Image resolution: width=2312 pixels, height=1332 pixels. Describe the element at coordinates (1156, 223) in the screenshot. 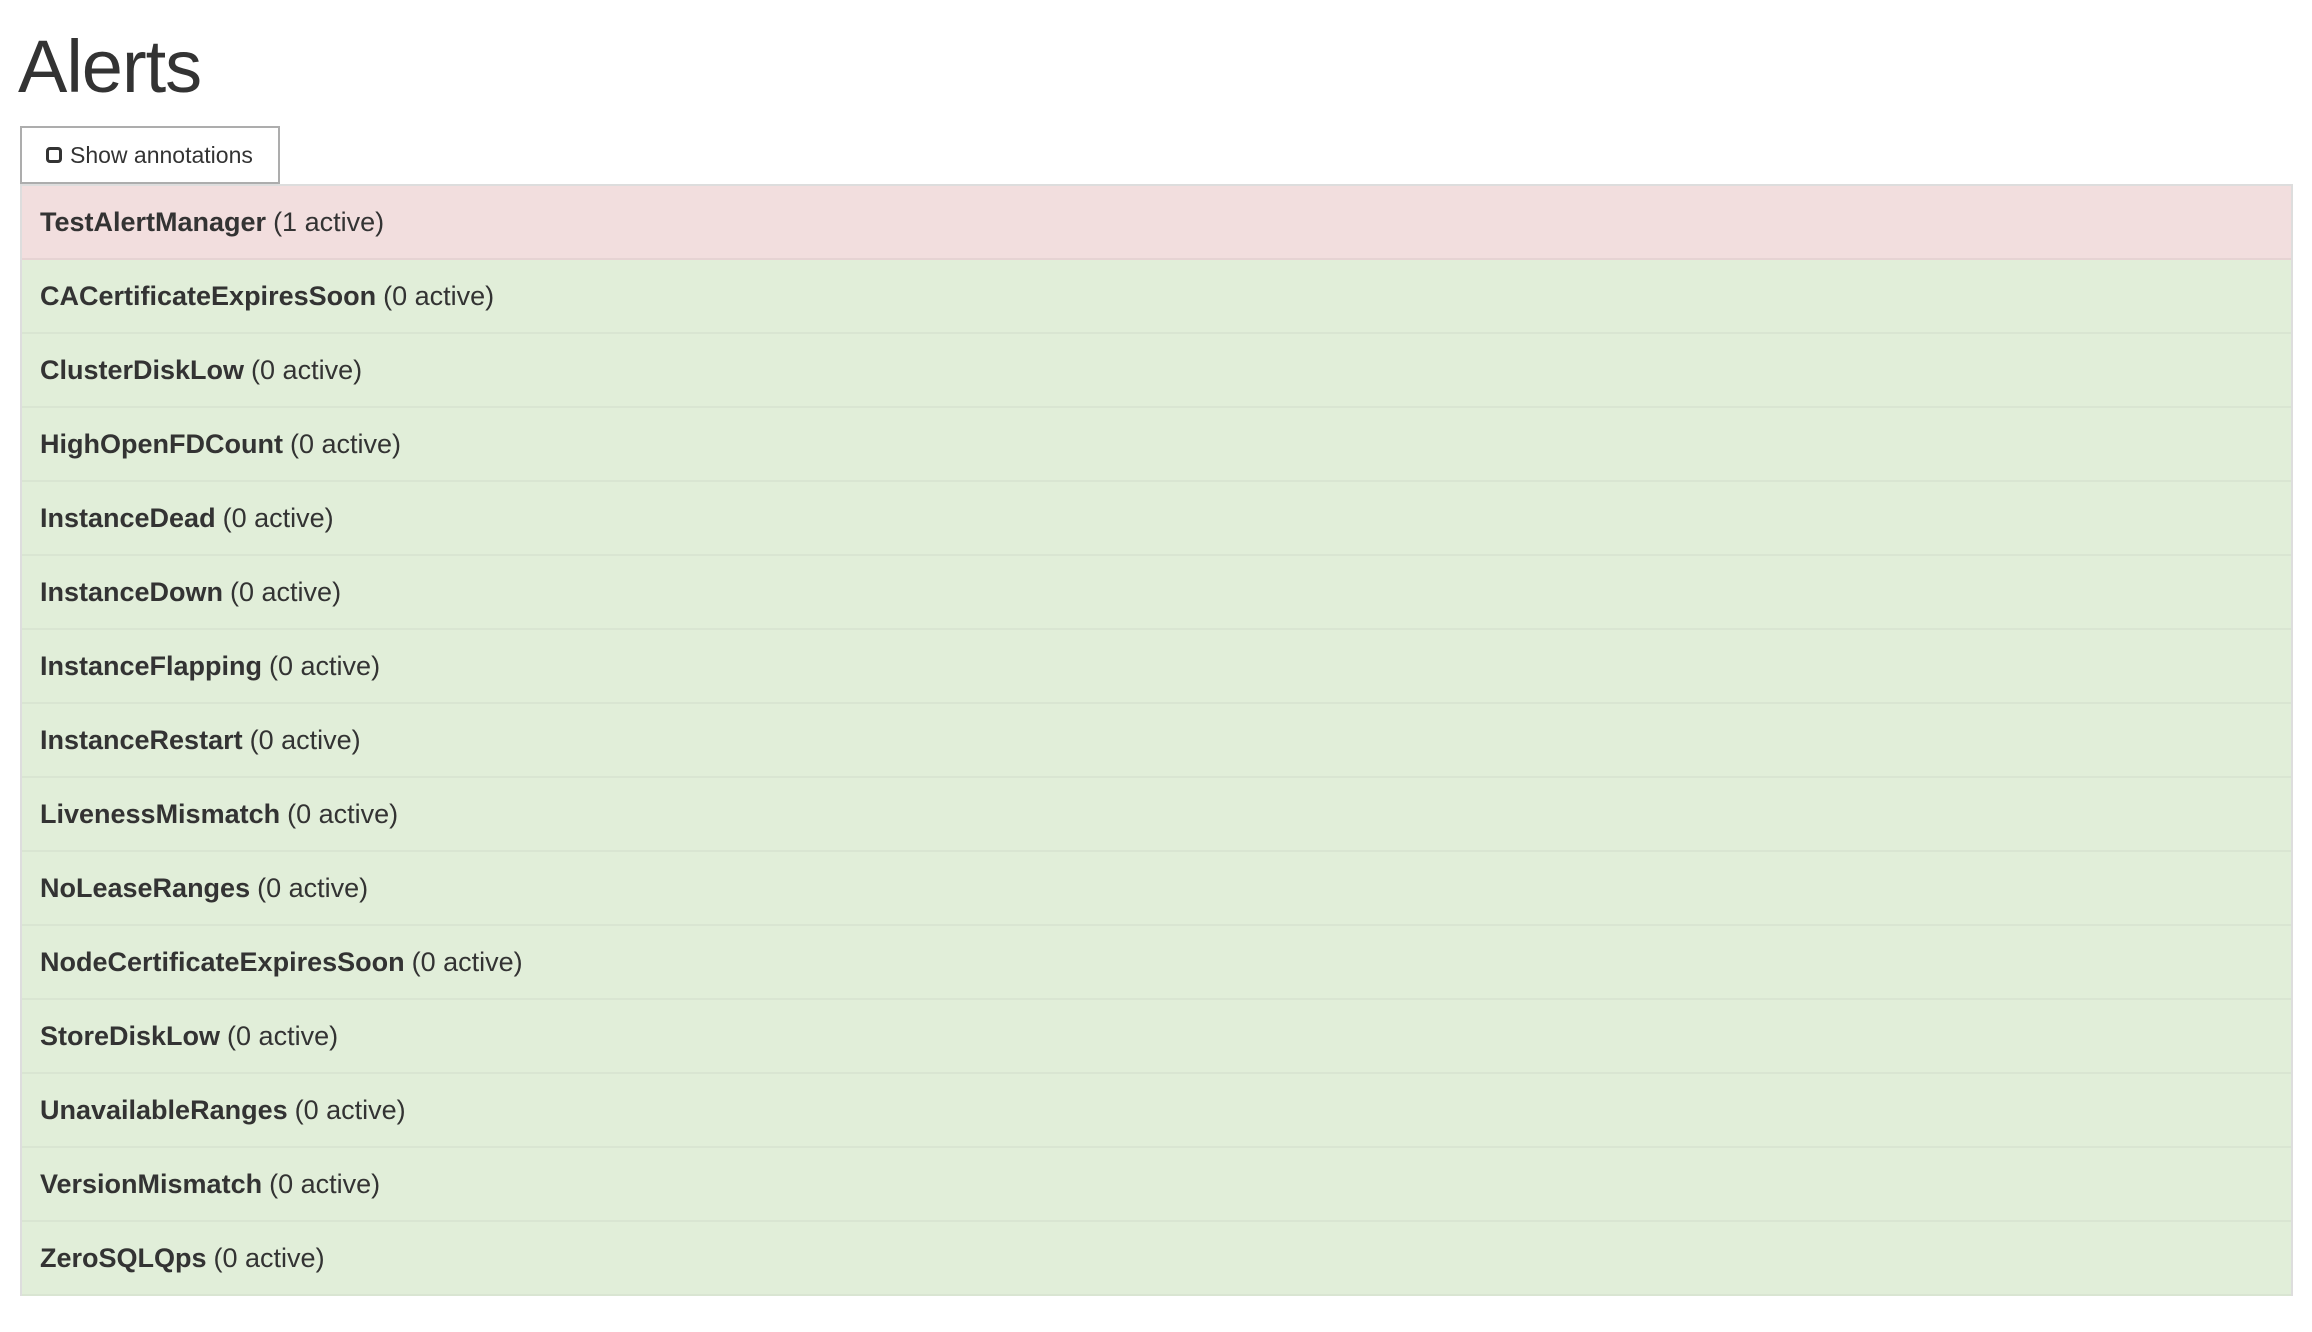

I see `alert-row: TestAlertManager (1 active)` at that location.